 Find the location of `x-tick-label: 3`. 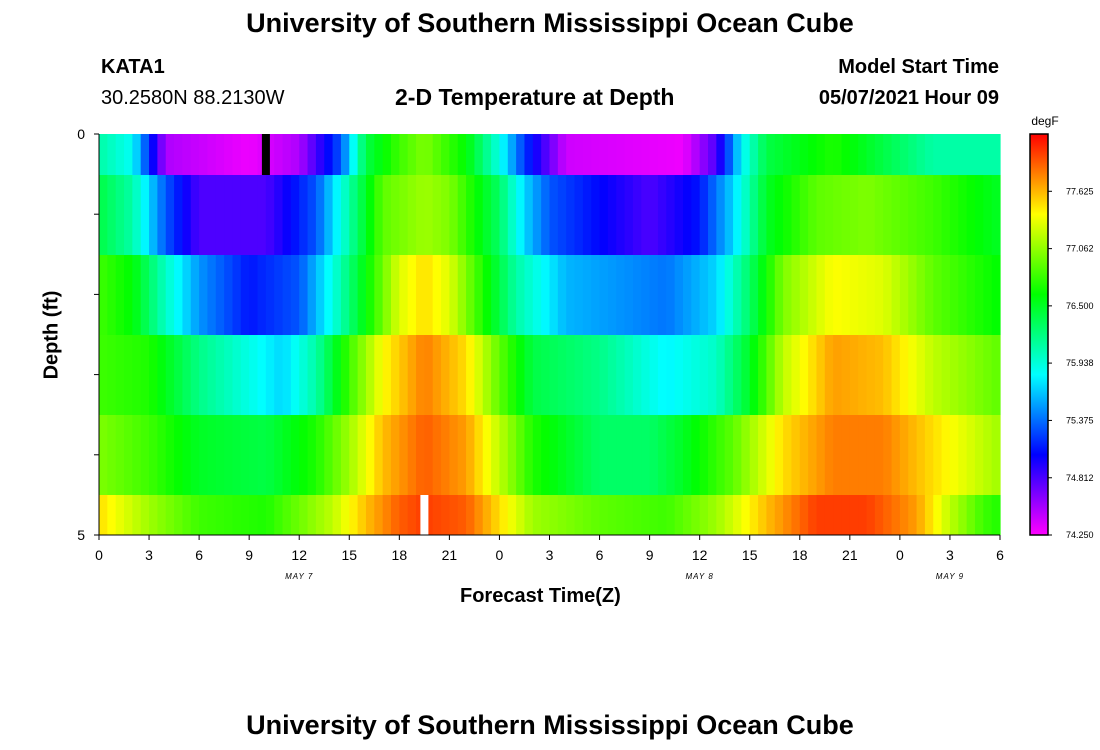

x-tick-label: 3 is located at coordinates (950, 555).